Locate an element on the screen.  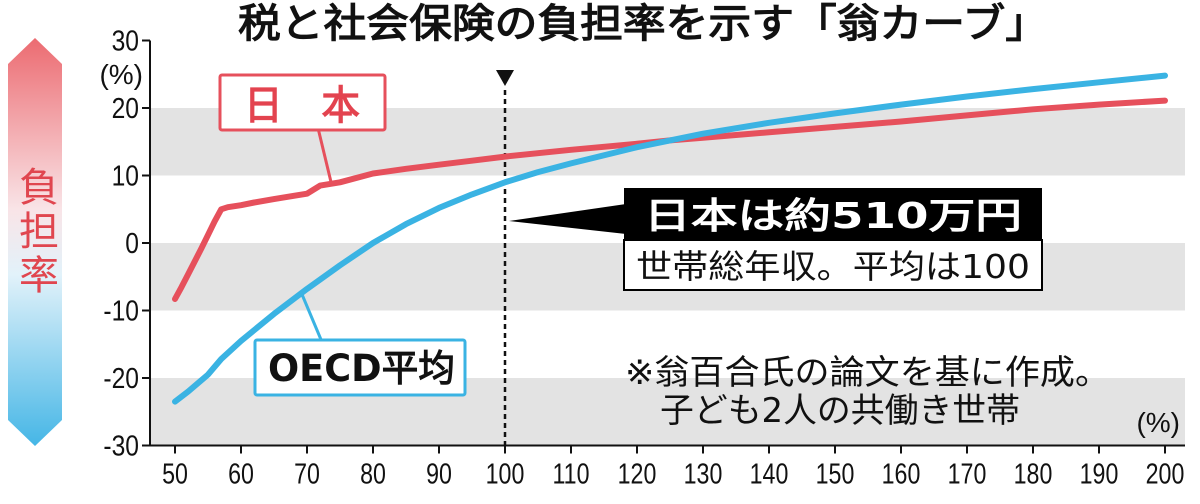
japan-label: 日 本 is located at coordinates (302, 128).